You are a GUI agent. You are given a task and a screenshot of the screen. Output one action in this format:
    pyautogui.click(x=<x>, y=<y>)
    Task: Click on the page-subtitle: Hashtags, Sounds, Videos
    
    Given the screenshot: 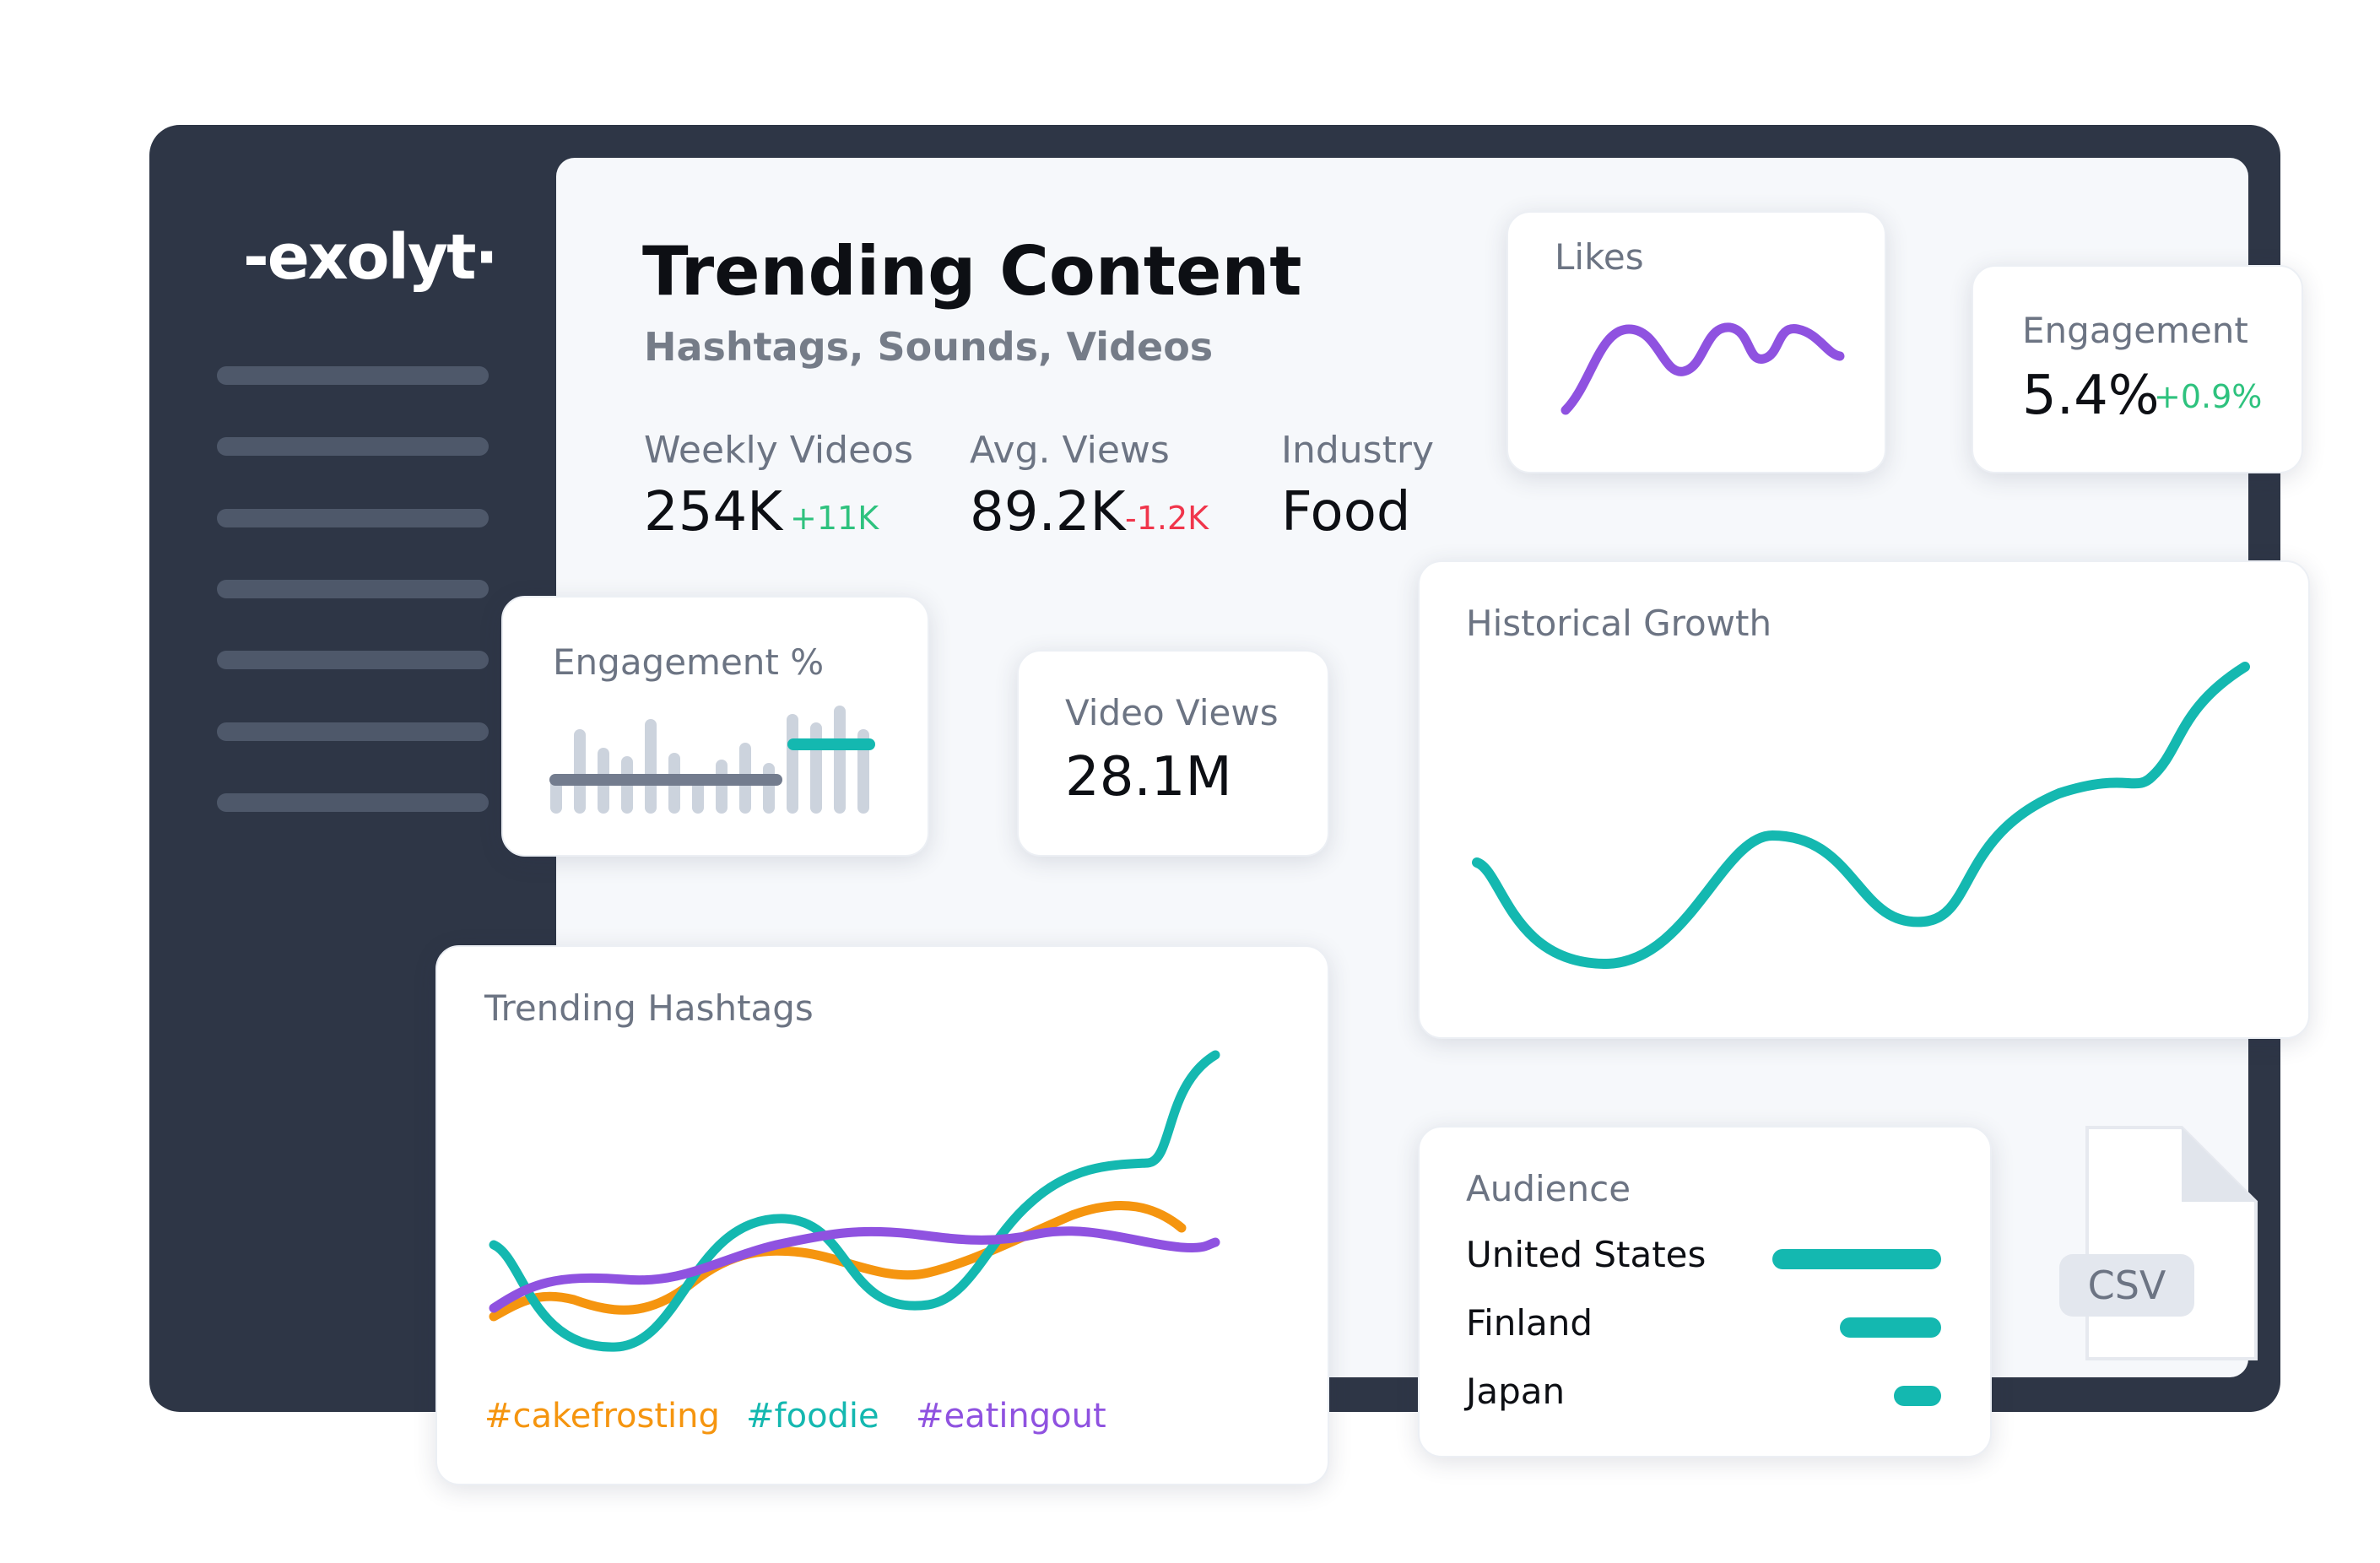 What is the action you would take?
    pyautogui.click(x=929, y=347)
    